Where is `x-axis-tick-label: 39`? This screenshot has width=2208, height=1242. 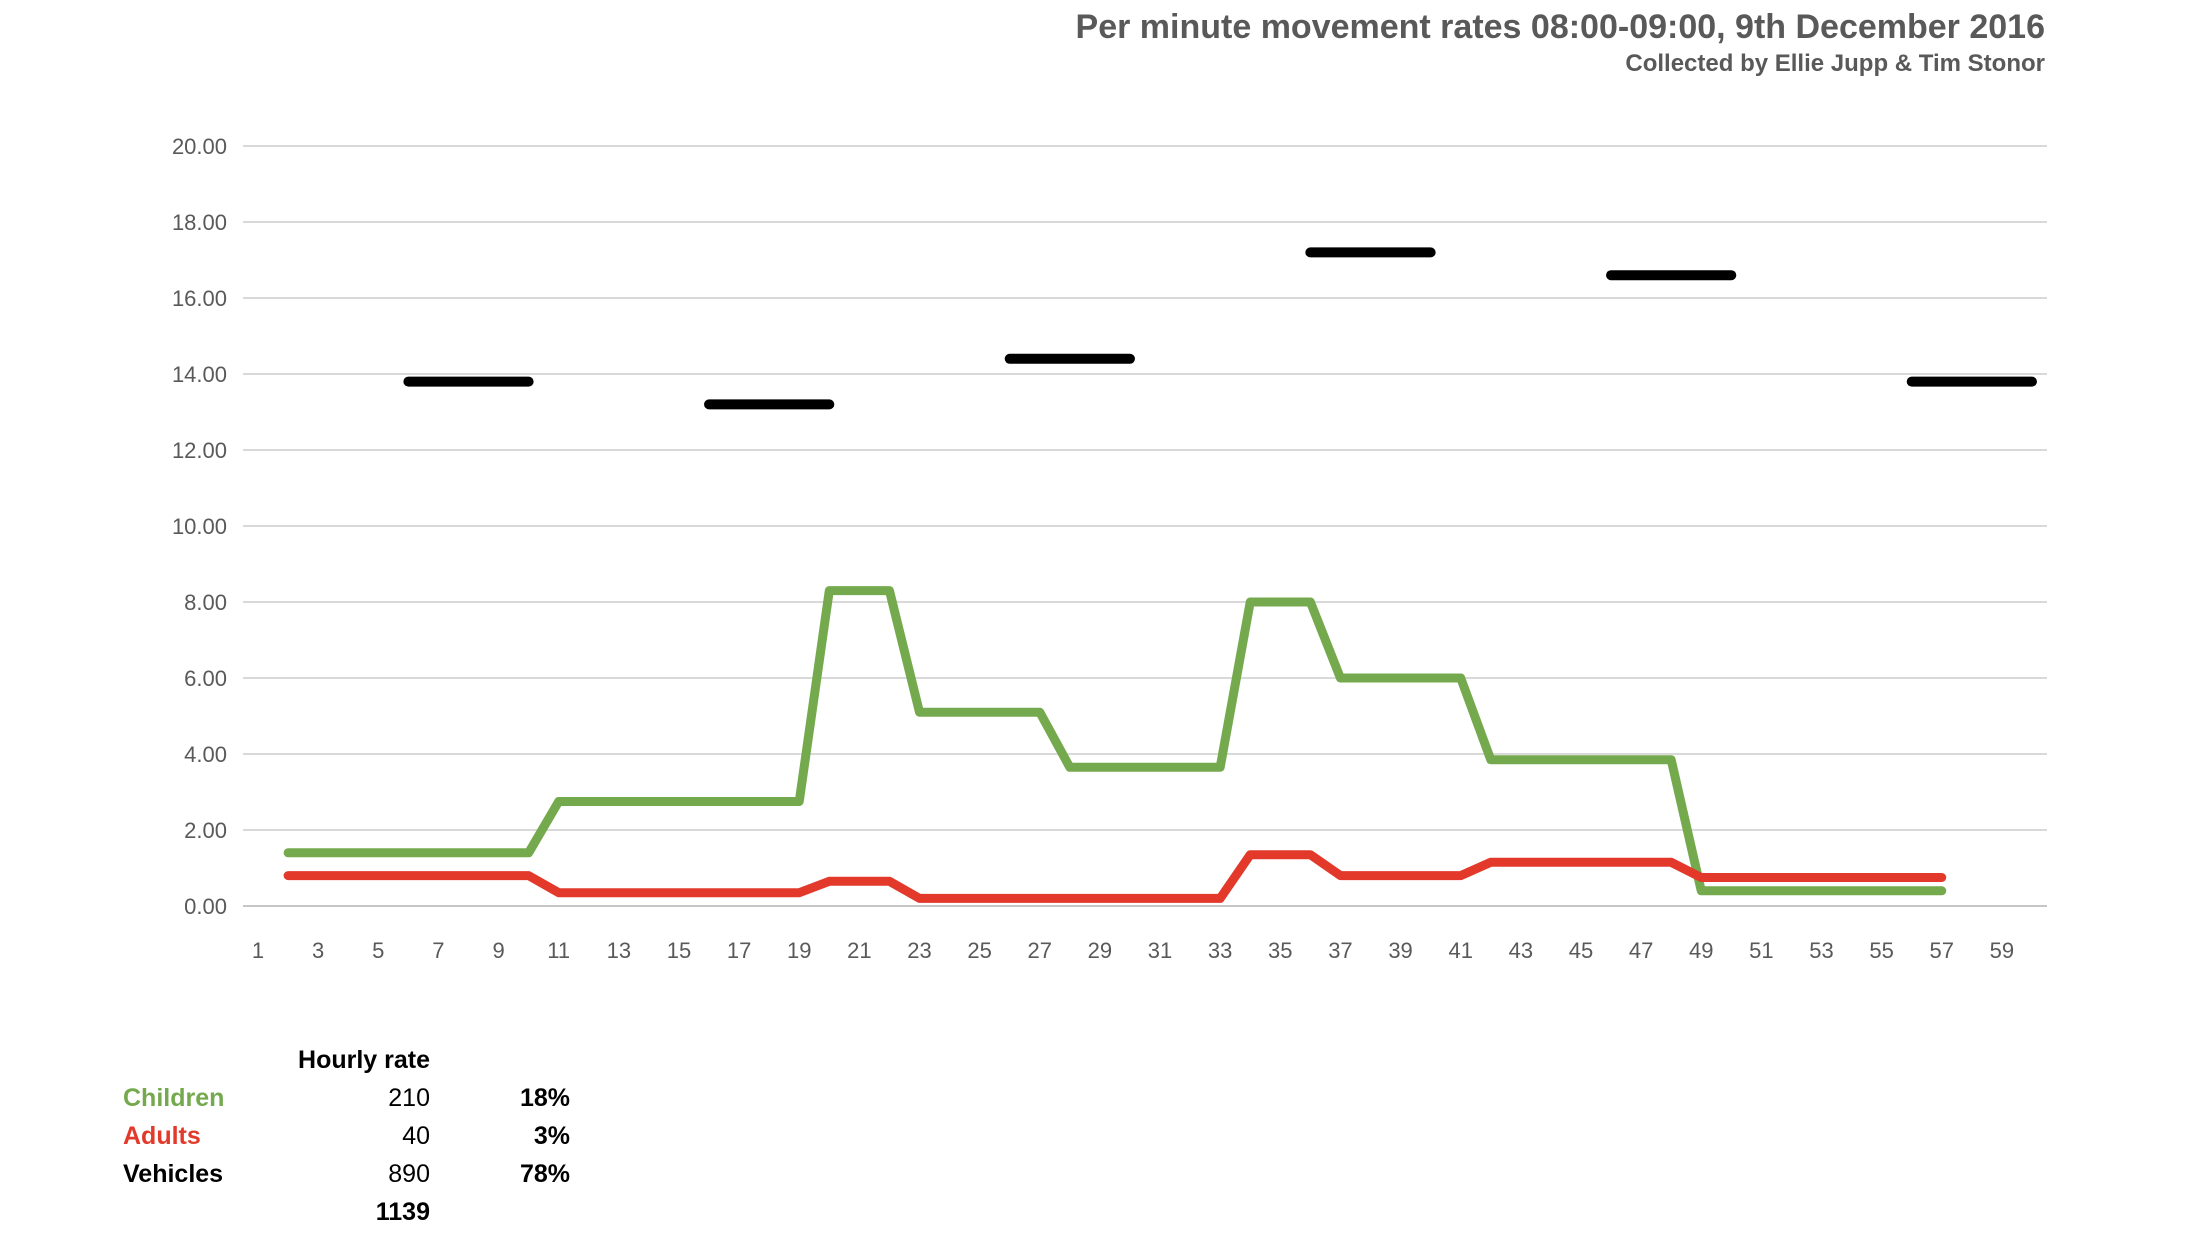
x-axis-tick-label: 39 is located at coordinates (1400, 950).